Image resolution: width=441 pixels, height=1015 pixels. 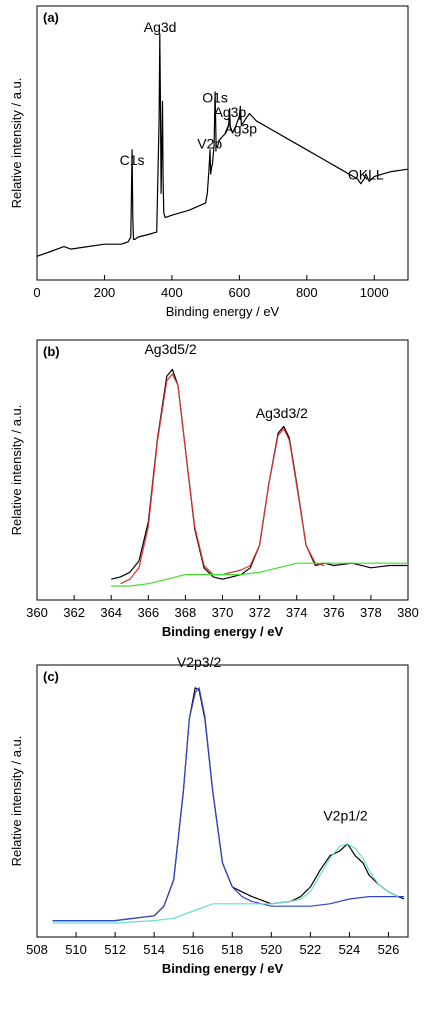 What do you see at coordinates (170, 349) in the screenshot?
I see `peak-label: Ag3d5/2` at bounding box center [170, 349].